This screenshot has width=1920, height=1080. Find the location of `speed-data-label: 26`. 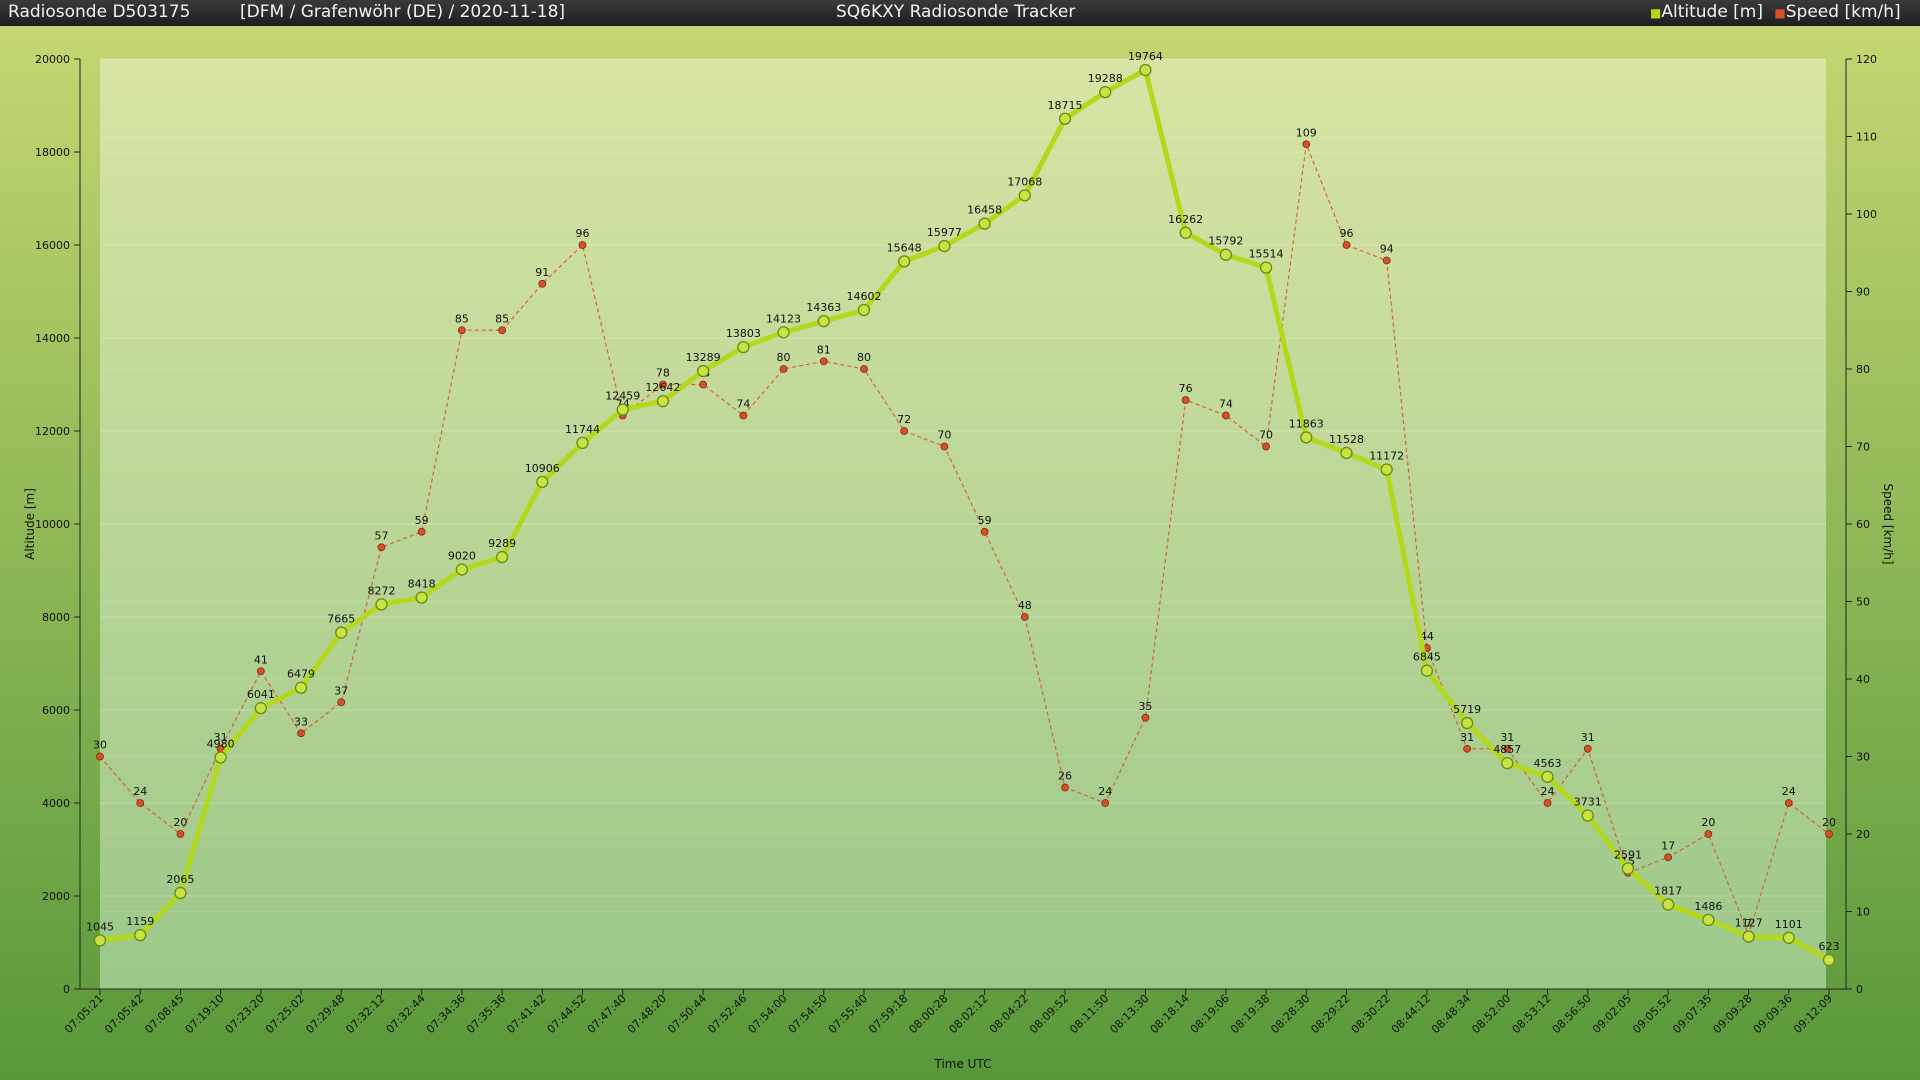

speed-data-label: 26 is located at coordinates (1065, 776).